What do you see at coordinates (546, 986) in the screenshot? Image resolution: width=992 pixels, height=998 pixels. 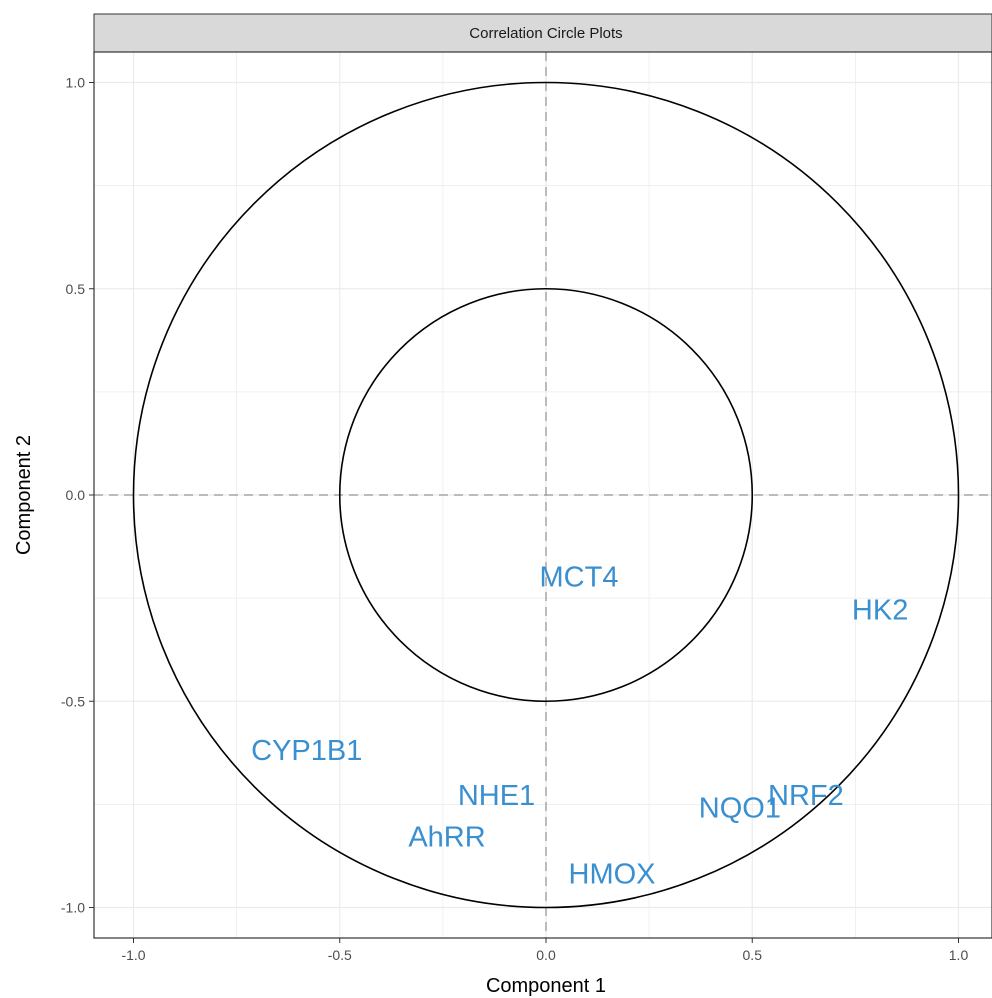 I see `x-axis-title: Component 1` at bounding box center [546, 986].